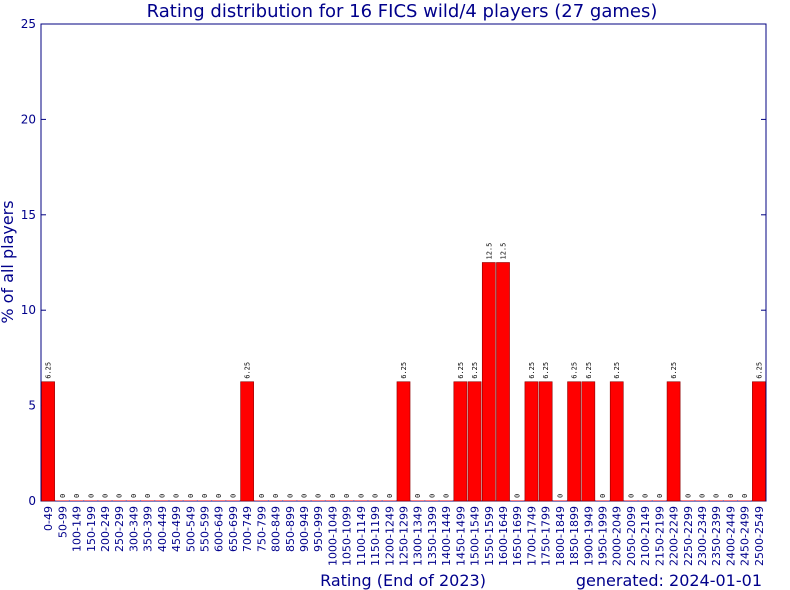  What do you see at coordinates (77, 529) in the screenshot?
I see `x-tick-label: 100-149` at bounding box center [77, 529].